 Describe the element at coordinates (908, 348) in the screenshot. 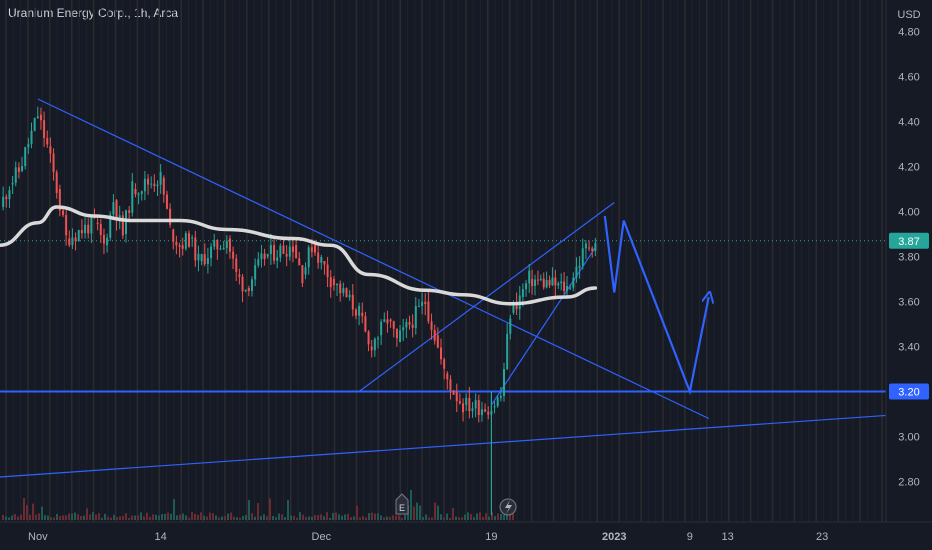

I see `price-tick-label: 3.40` at that location.